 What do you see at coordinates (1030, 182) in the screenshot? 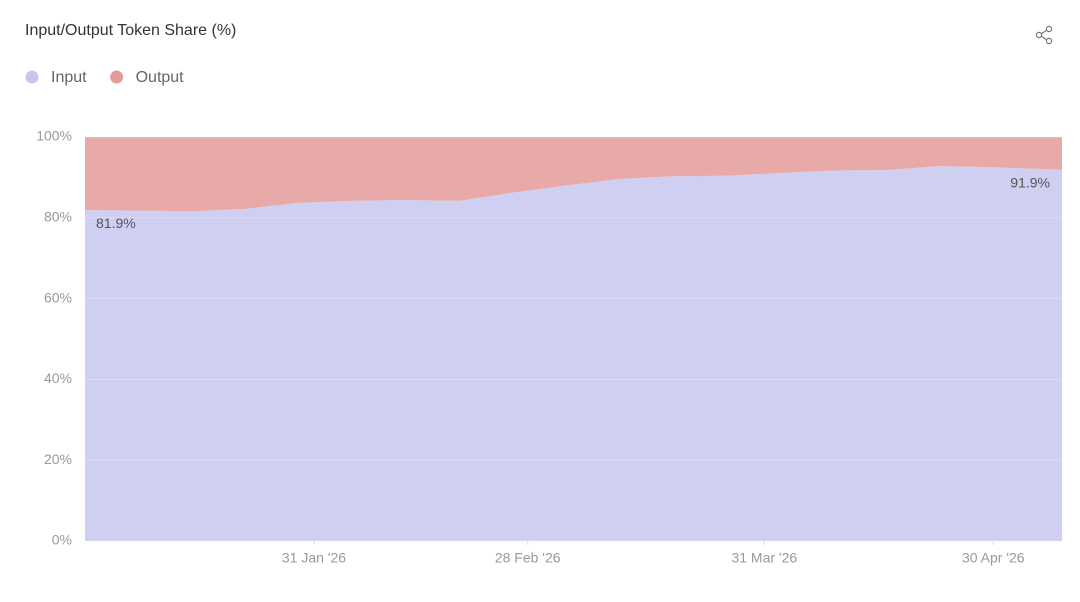
I see `data-label: 91.9%` at bounding box center [1030, 182].